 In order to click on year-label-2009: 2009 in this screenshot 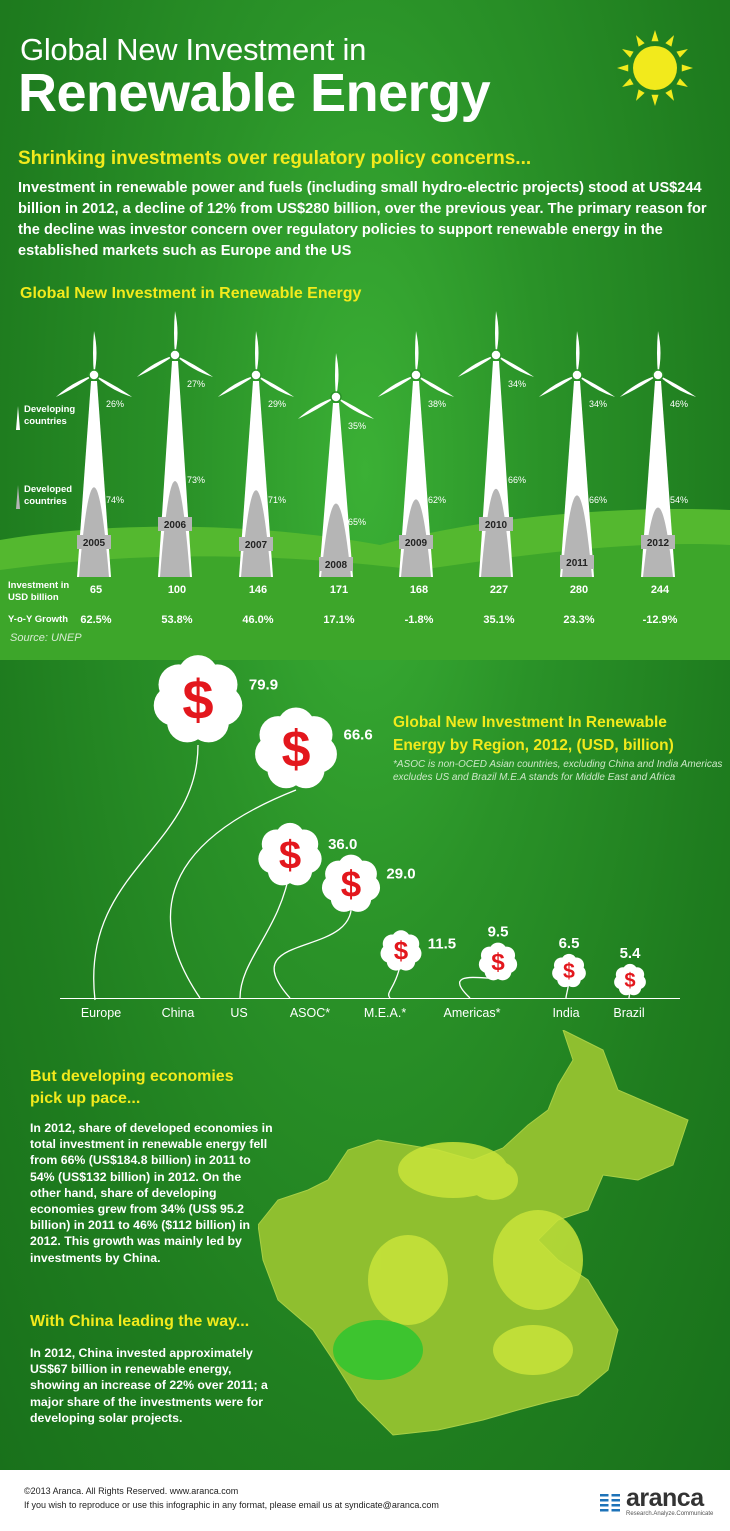, I will do `click(416, 543)`.